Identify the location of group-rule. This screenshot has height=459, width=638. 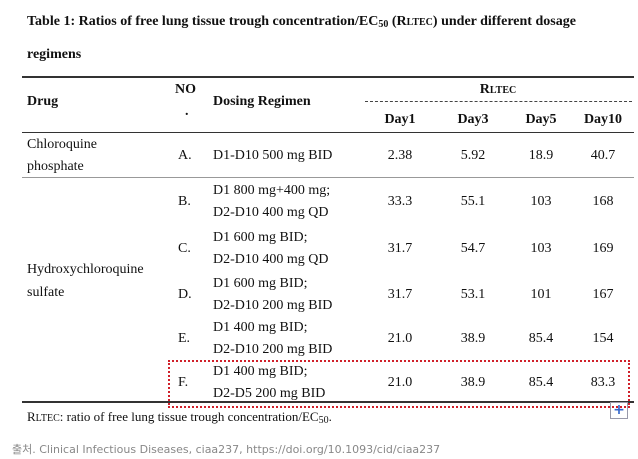
(498, 101).